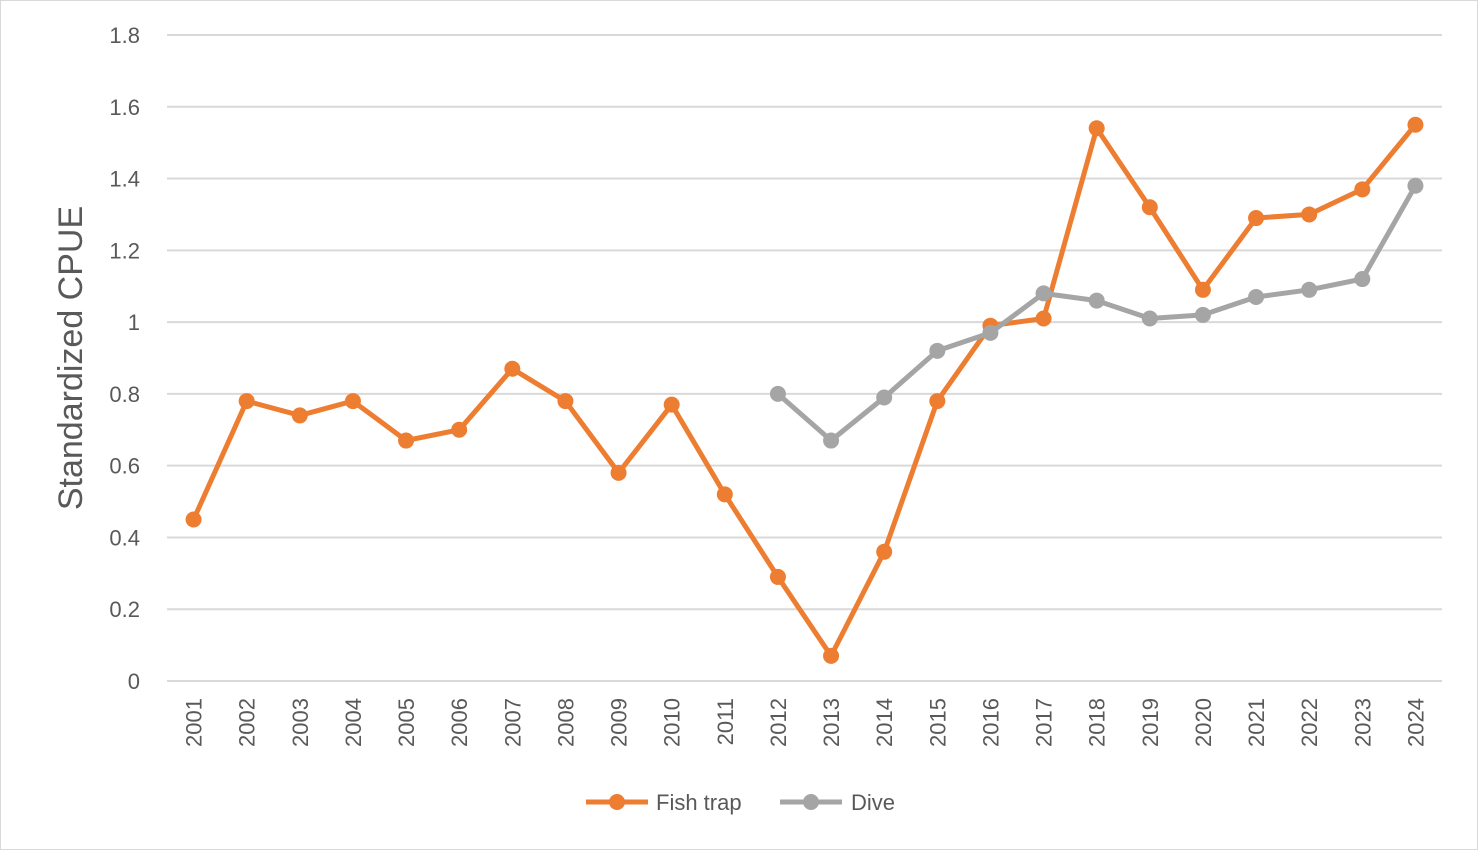 The height and width of the screenshot is (850, 1478). I want to click on x-tick-label: 2020, so click(1203, 722).